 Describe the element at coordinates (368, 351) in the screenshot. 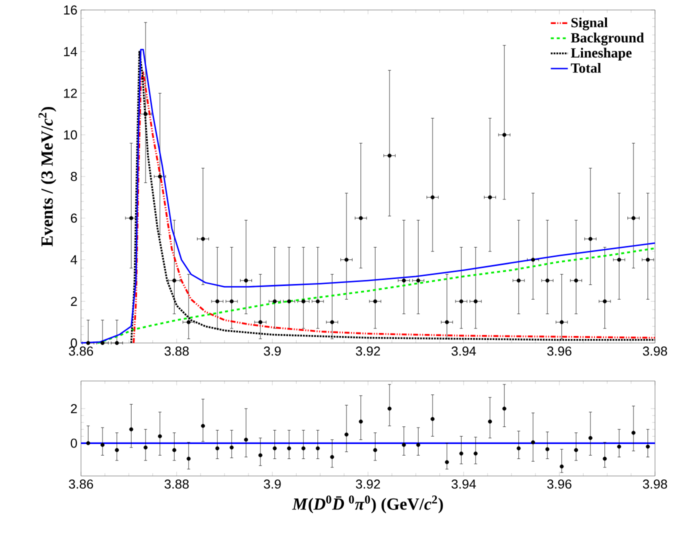

I see `x-tick-label: 3.92` at that location.